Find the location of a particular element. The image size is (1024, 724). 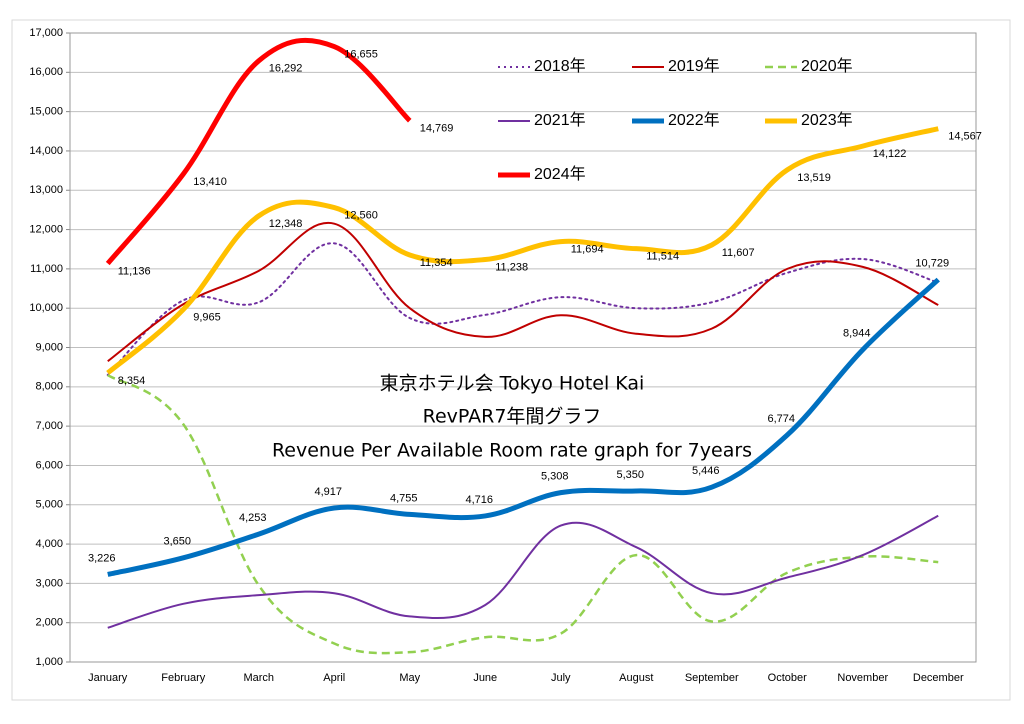

y-tick-label: 4,000 is located at coordinates (49, 544).